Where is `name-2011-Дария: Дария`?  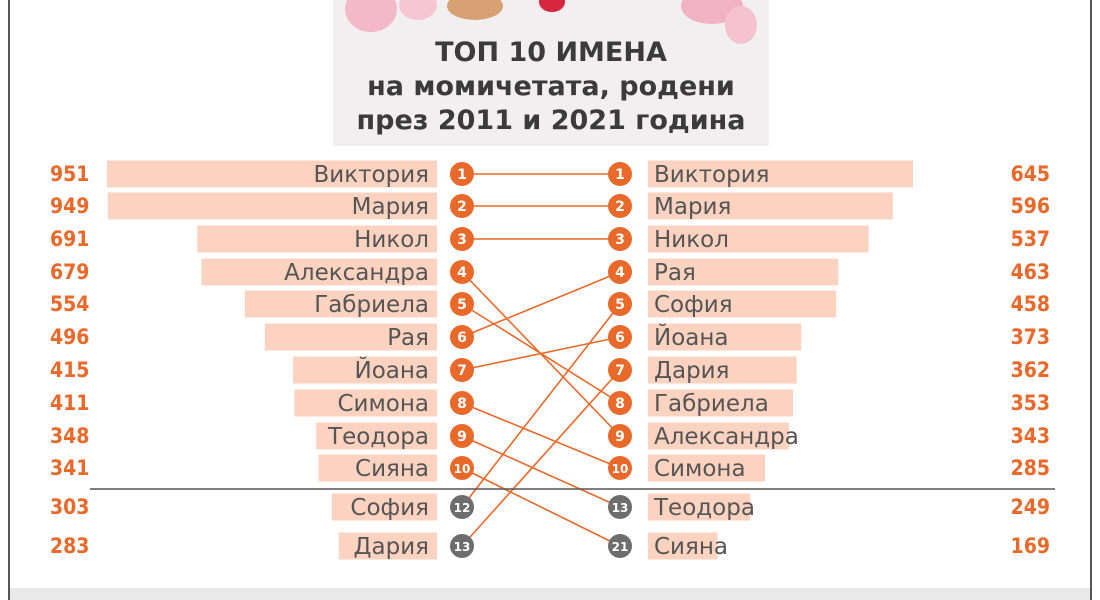 name-2011-Дария: Дария is located at coordinates (391, 547).